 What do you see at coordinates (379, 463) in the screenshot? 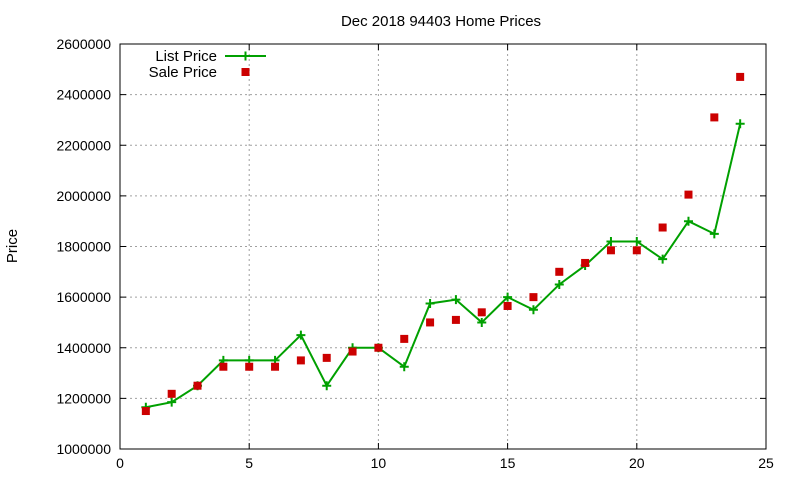
I see `x-tick-label: 10` at bounding box center [379, 463].